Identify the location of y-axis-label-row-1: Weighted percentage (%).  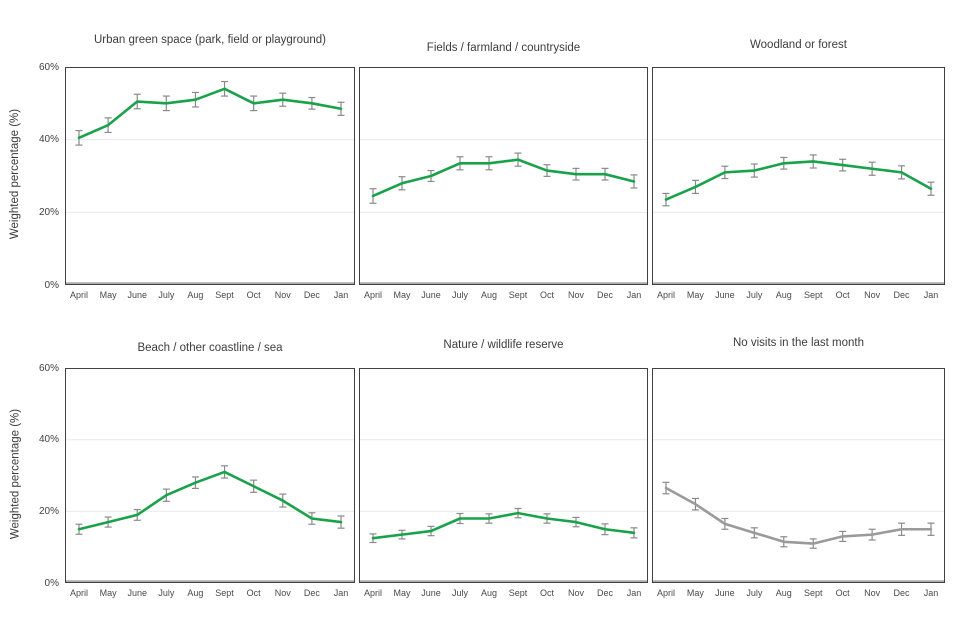
(15, 174).